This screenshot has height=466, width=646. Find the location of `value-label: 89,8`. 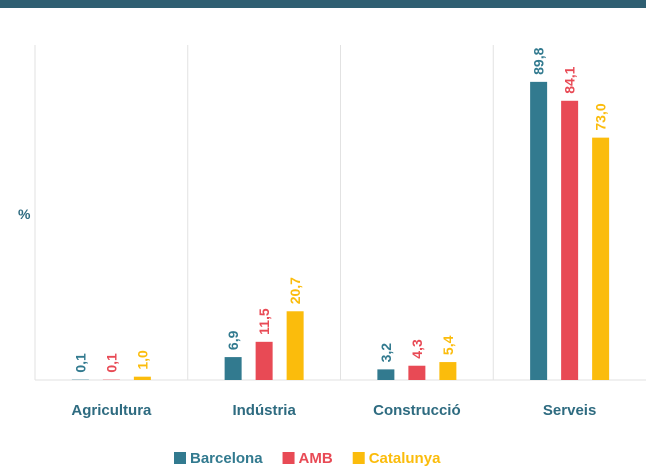

value-label: 89,8 is located at coordinates (539, 60).